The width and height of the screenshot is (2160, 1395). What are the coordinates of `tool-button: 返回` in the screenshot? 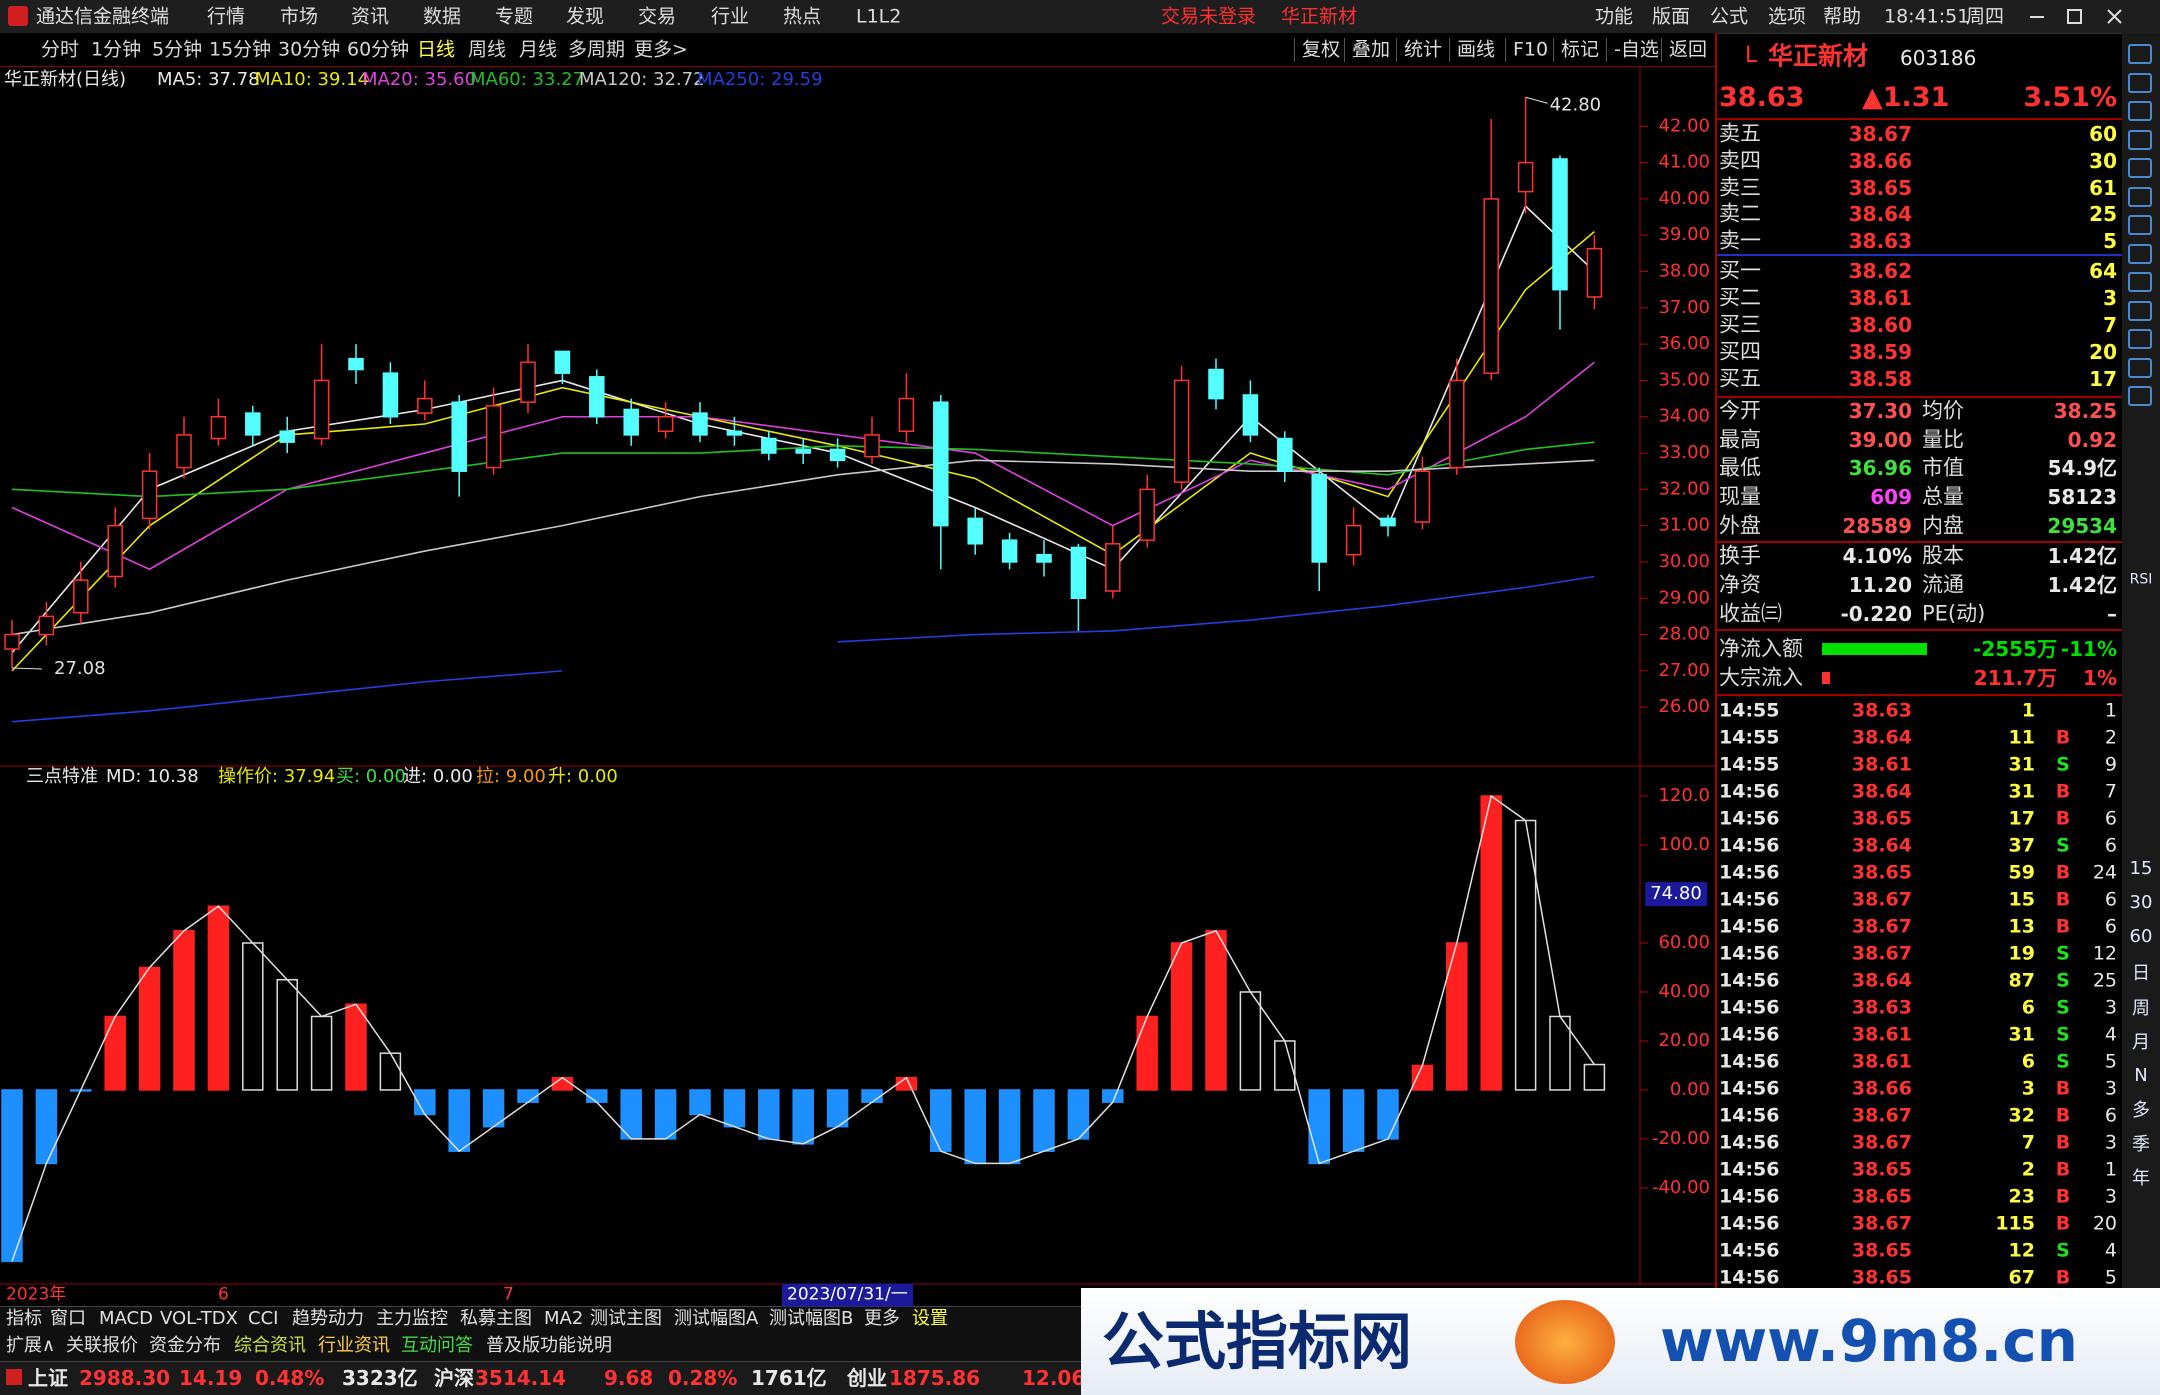 It's located at (1688, 49).